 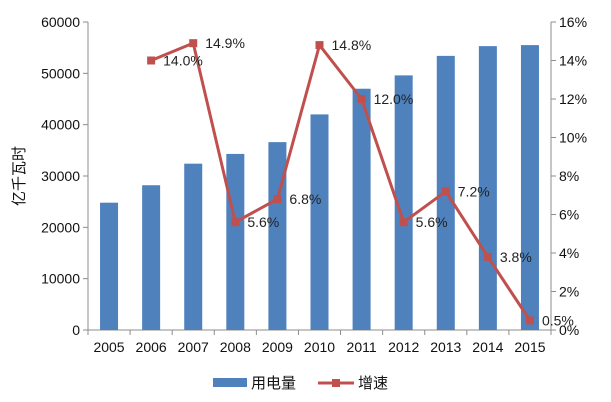 What do you see at coordinates (277, 347) in the screenshot?
I see `x-tick-label: 2009` at bounding box center [277, 347].